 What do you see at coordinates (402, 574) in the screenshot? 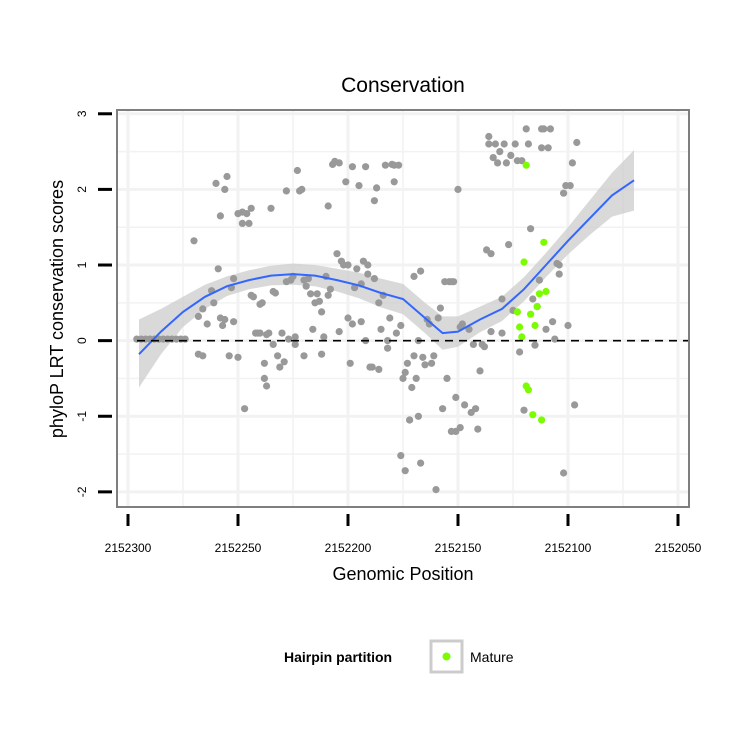
I see `x-axis-title: Genomic Position` at bounding box center [402, 574].